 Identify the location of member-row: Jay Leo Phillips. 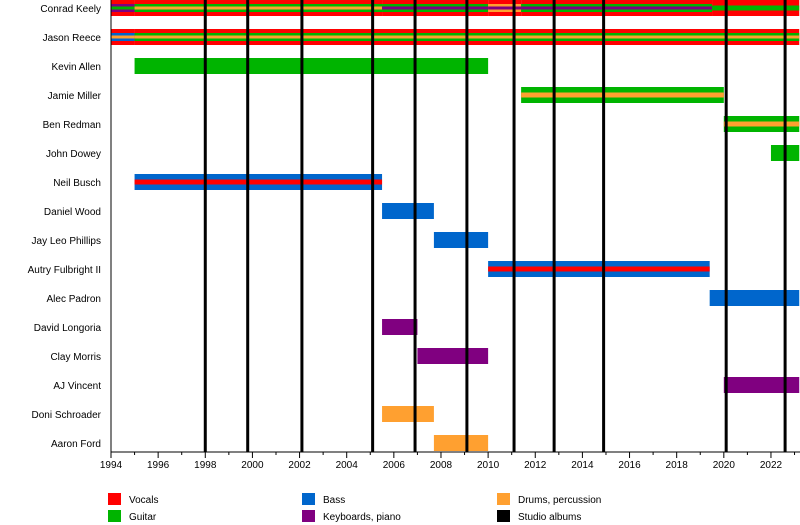
(260, 240).